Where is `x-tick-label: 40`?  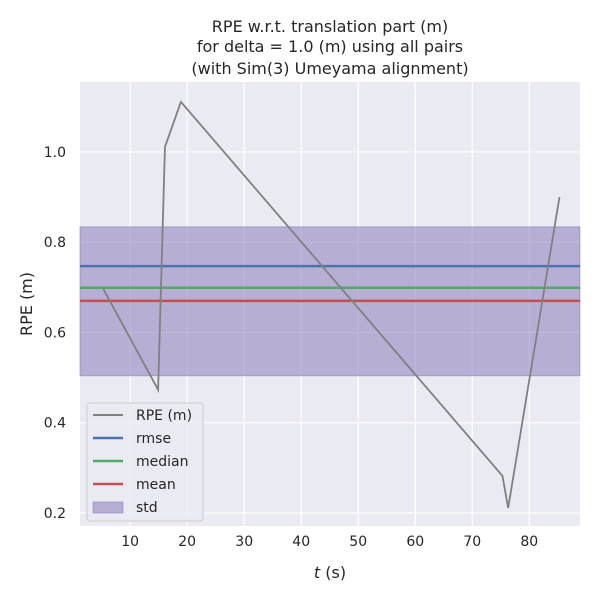 x-tick-label: 40 is located at coordinates (301, 542).